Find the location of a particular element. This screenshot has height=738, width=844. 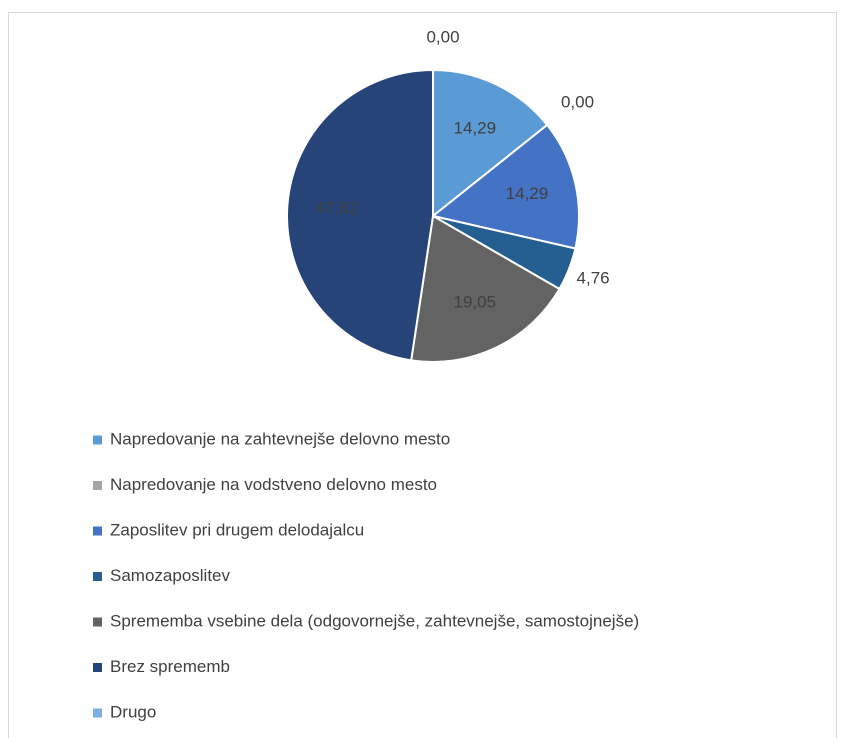

legend-label: Drugo is located at coordinates (133, 711).